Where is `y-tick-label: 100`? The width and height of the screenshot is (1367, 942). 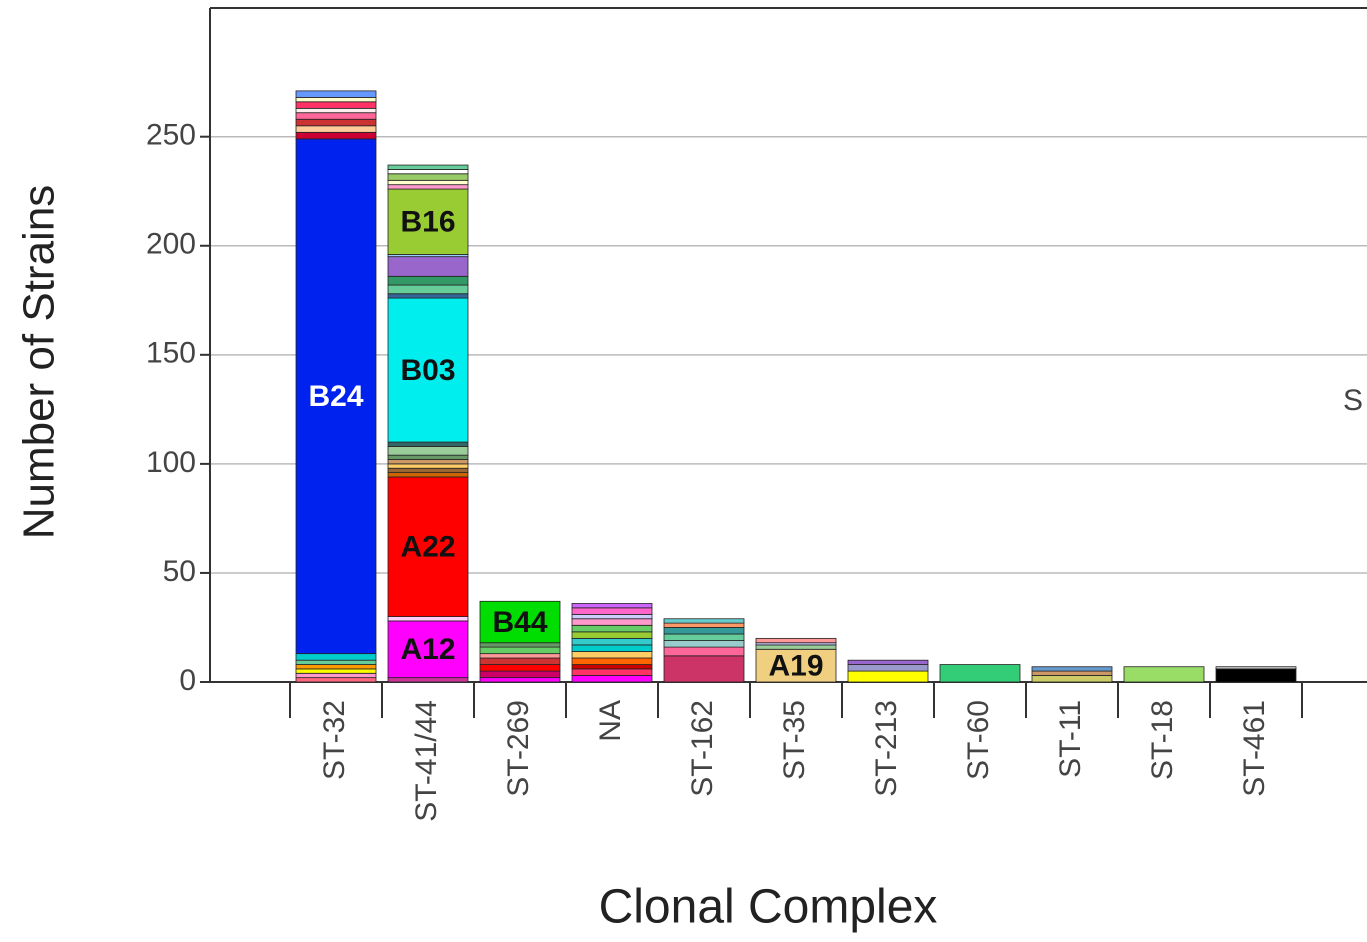
y-tick-label: 100 is located at coordinates (171, 462).